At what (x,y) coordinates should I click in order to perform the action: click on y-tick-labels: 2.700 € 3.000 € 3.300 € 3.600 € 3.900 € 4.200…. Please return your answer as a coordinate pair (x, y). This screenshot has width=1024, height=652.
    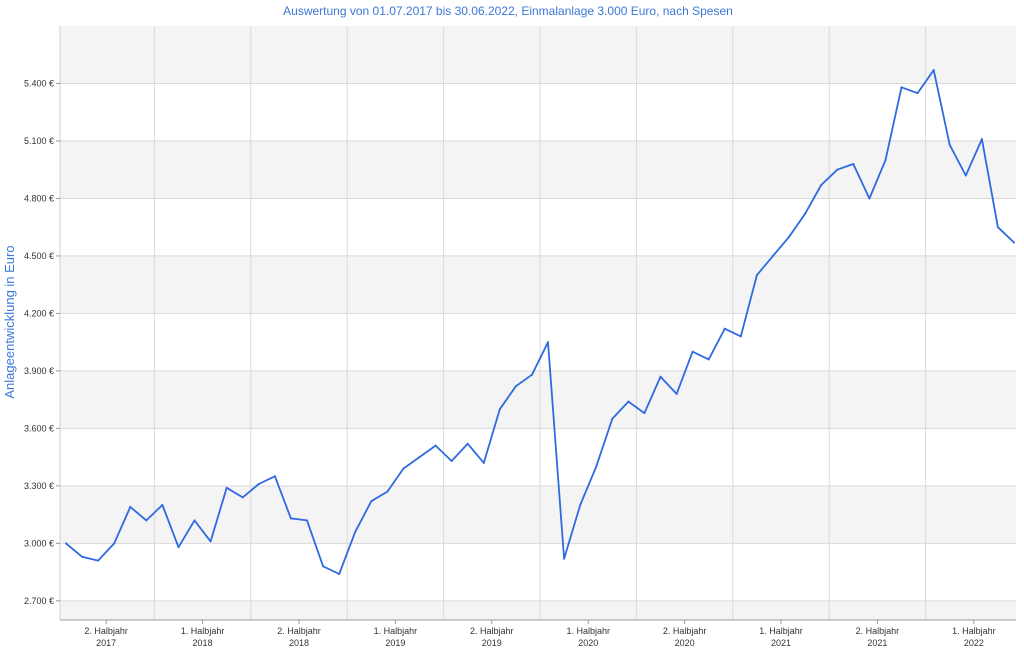
    Looking at the image, I should click on (42, 342).